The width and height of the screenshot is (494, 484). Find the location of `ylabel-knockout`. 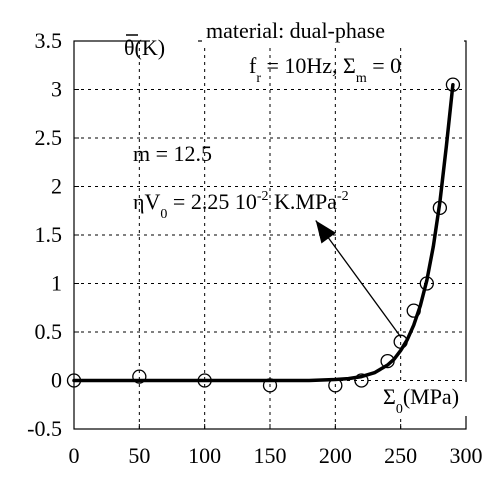

ylabel-knockout is located at coordinates (174, 40).